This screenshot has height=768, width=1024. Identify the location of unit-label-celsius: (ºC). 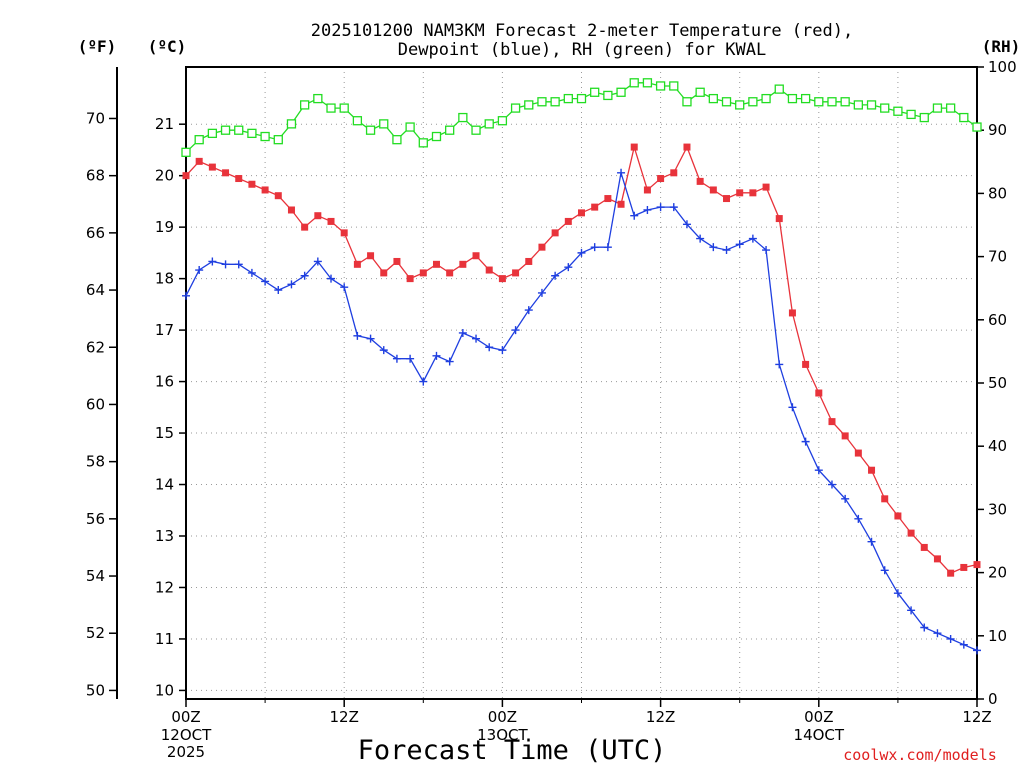
(167, 46).